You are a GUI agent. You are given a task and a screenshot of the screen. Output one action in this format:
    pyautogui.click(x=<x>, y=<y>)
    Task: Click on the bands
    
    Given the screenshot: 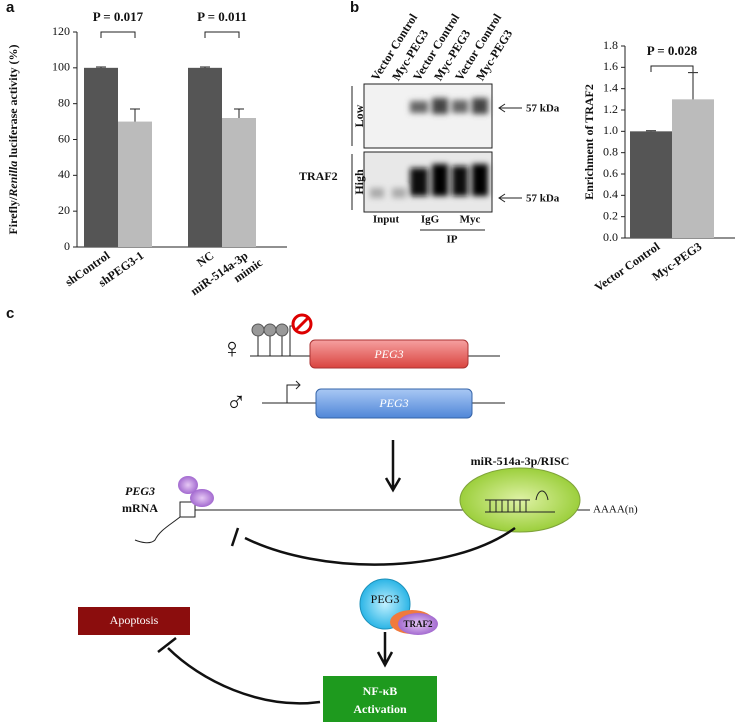 What is the action you would take?
    pyautogui.click(x=429, y=148)
    